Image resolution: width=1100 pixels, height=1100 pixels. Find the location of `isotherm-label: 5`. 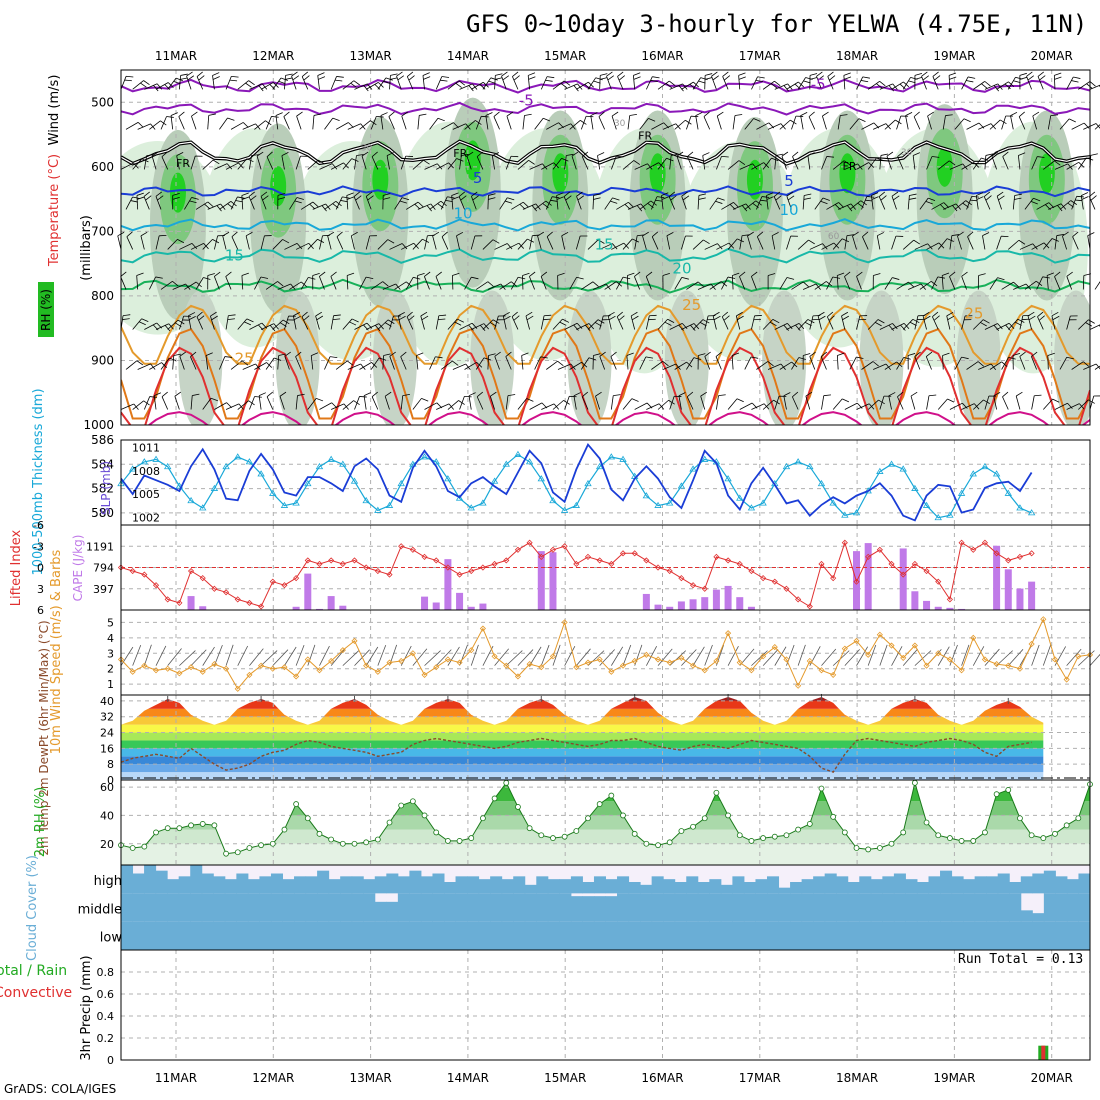

isotherm-label: 5 is located at coordinates (789, 181).